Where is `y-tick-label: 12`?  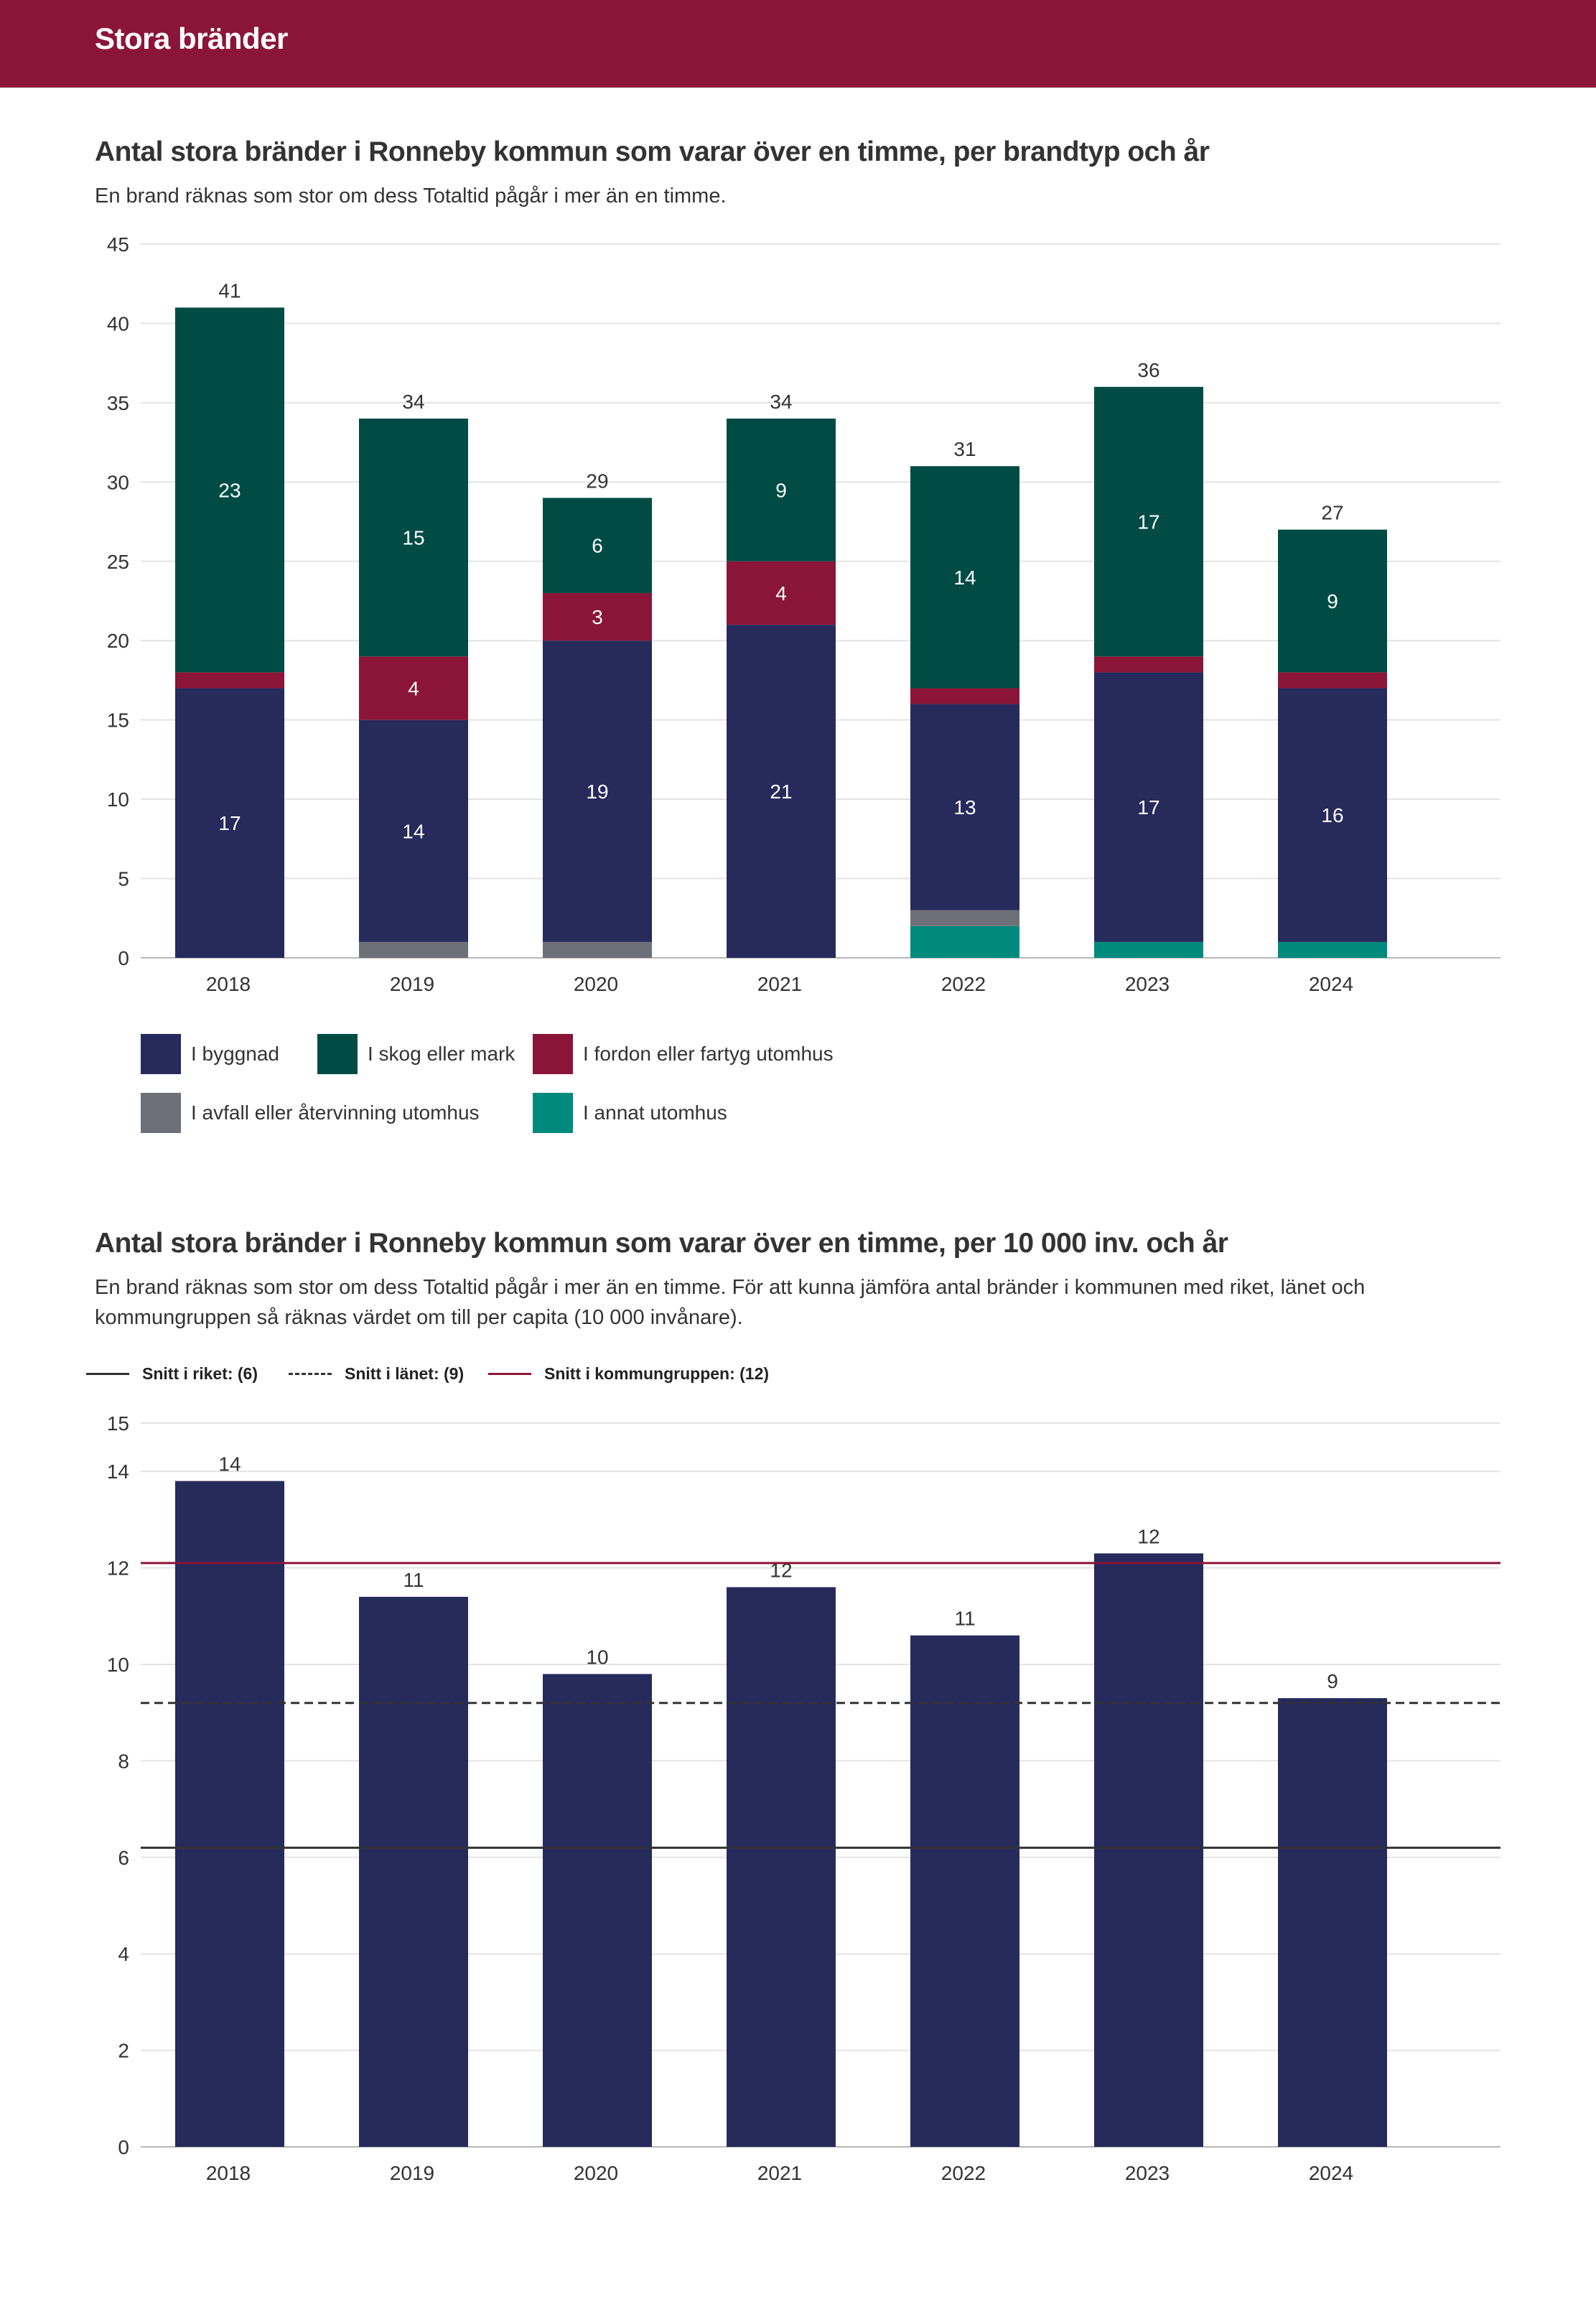 y-tick-label: 12 is located at coordinates (118, 1568).